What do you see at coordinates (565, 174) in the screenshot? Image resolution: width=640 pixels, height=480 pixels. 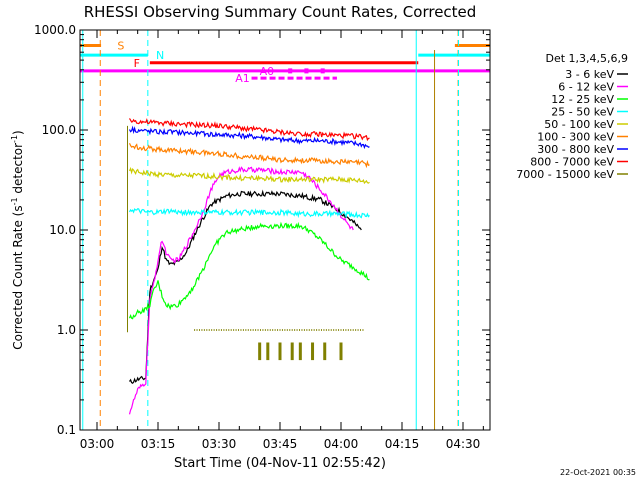 I see `legend-label-8: 7000 - 15000 keV` at bounding box center [565, 174].